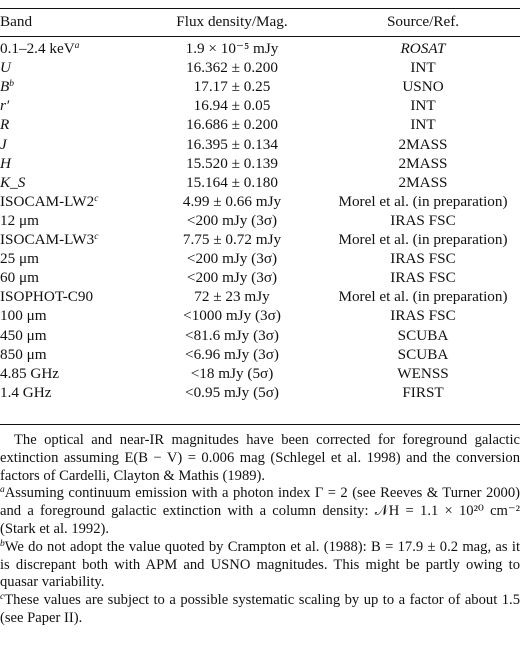 This screenshot has width=520, height=653. I want to click on table-row: r′ 16.94 ± 0.05 INT, so click(260, 105).